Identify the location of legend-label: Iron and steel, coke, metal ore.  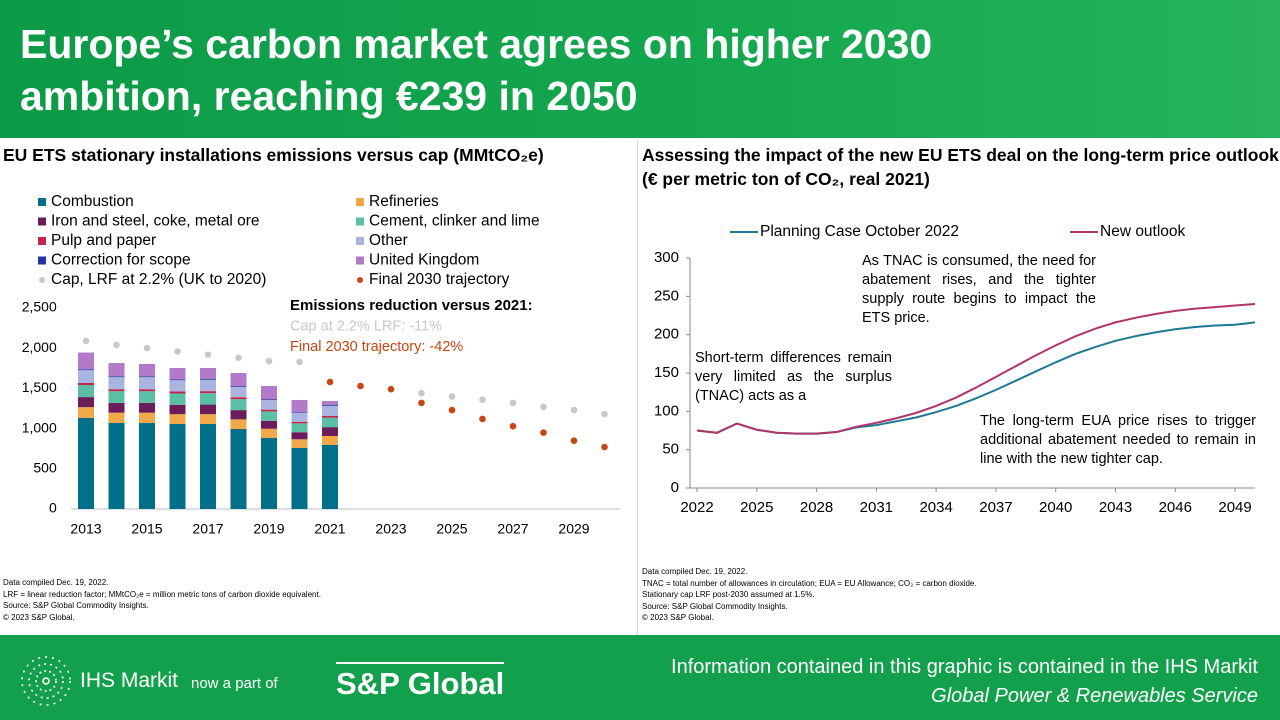
(155, 221).